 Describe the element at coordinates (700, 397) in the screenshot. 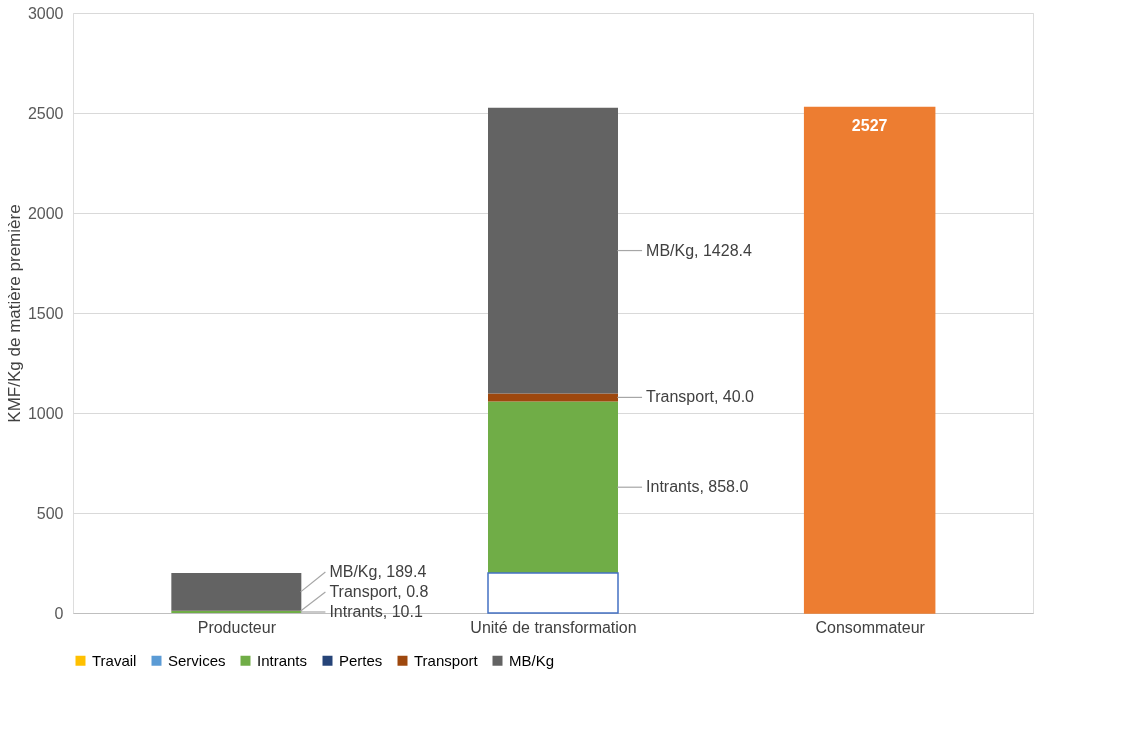

I see `data-label: Transport, 40.0` at that location.